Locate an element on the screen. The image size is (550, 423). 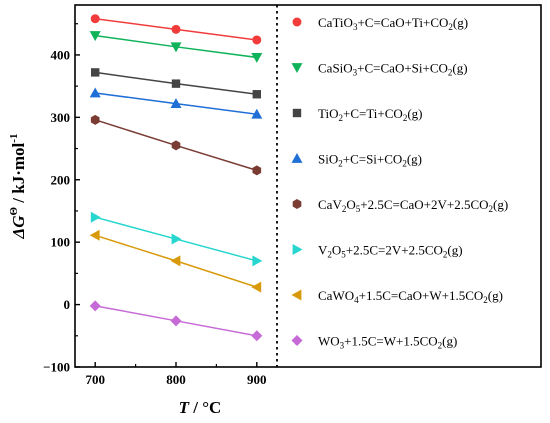
legend-item-7: WO3+1.5C=W+1.5CO2(g) is located at coordinates (374, 342).